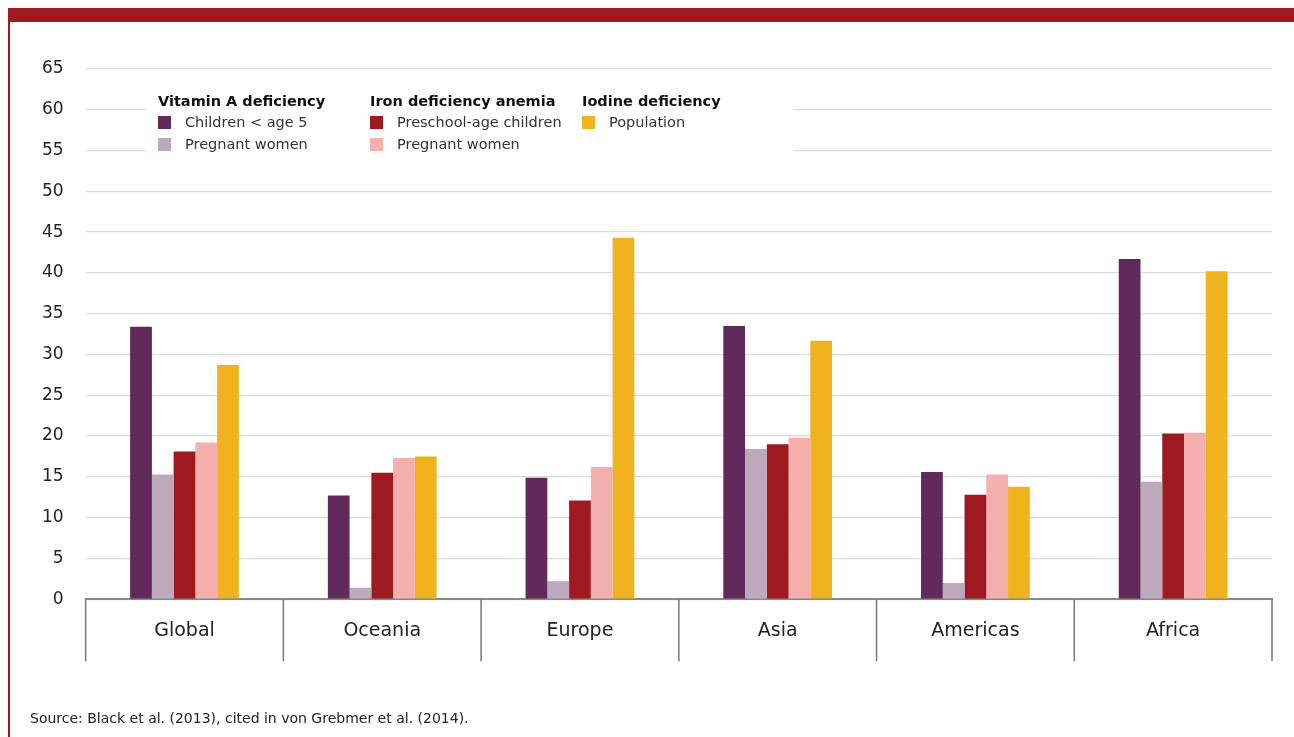  I want to click on y-tick-label: 15, so click(52, 475).